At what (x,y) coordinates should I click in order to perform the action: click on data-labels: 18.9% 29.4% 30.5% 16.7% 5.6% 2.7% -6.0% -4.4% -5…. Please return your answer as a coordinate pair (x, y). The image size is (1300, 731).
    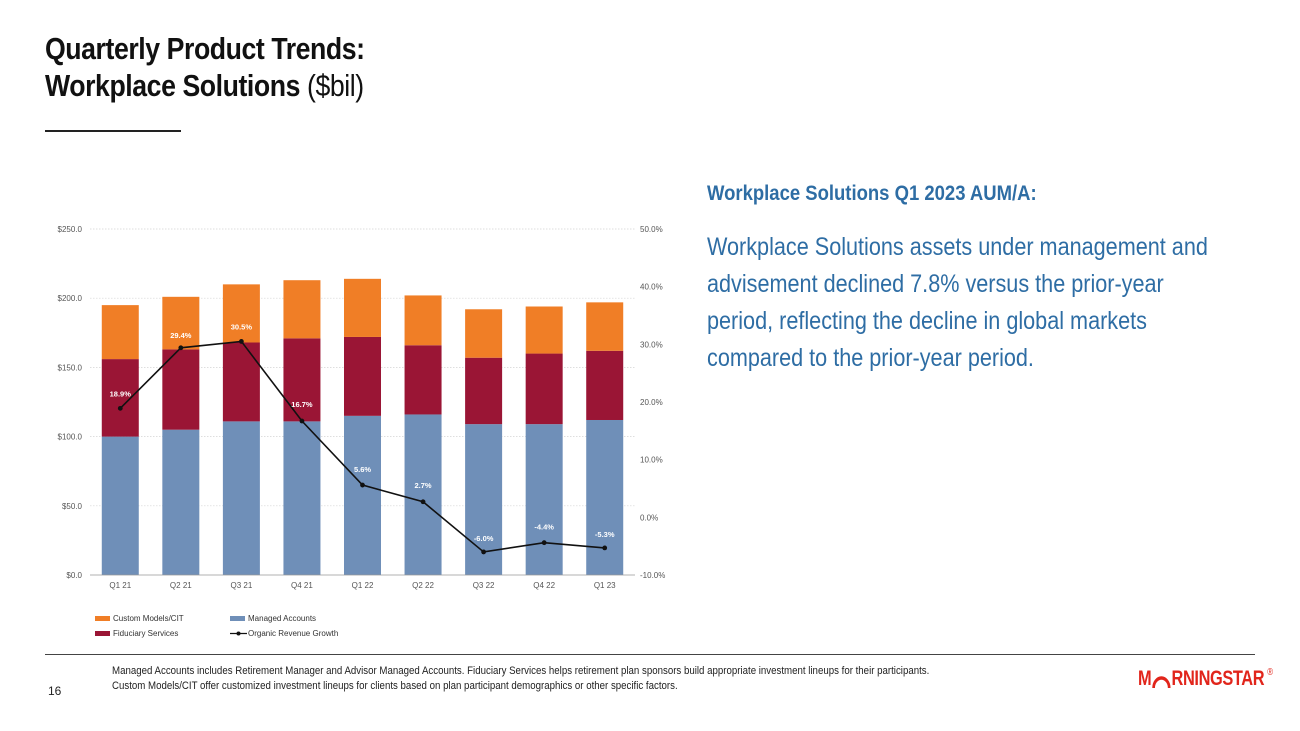
    Looking at the image, I should click on (362, 432).